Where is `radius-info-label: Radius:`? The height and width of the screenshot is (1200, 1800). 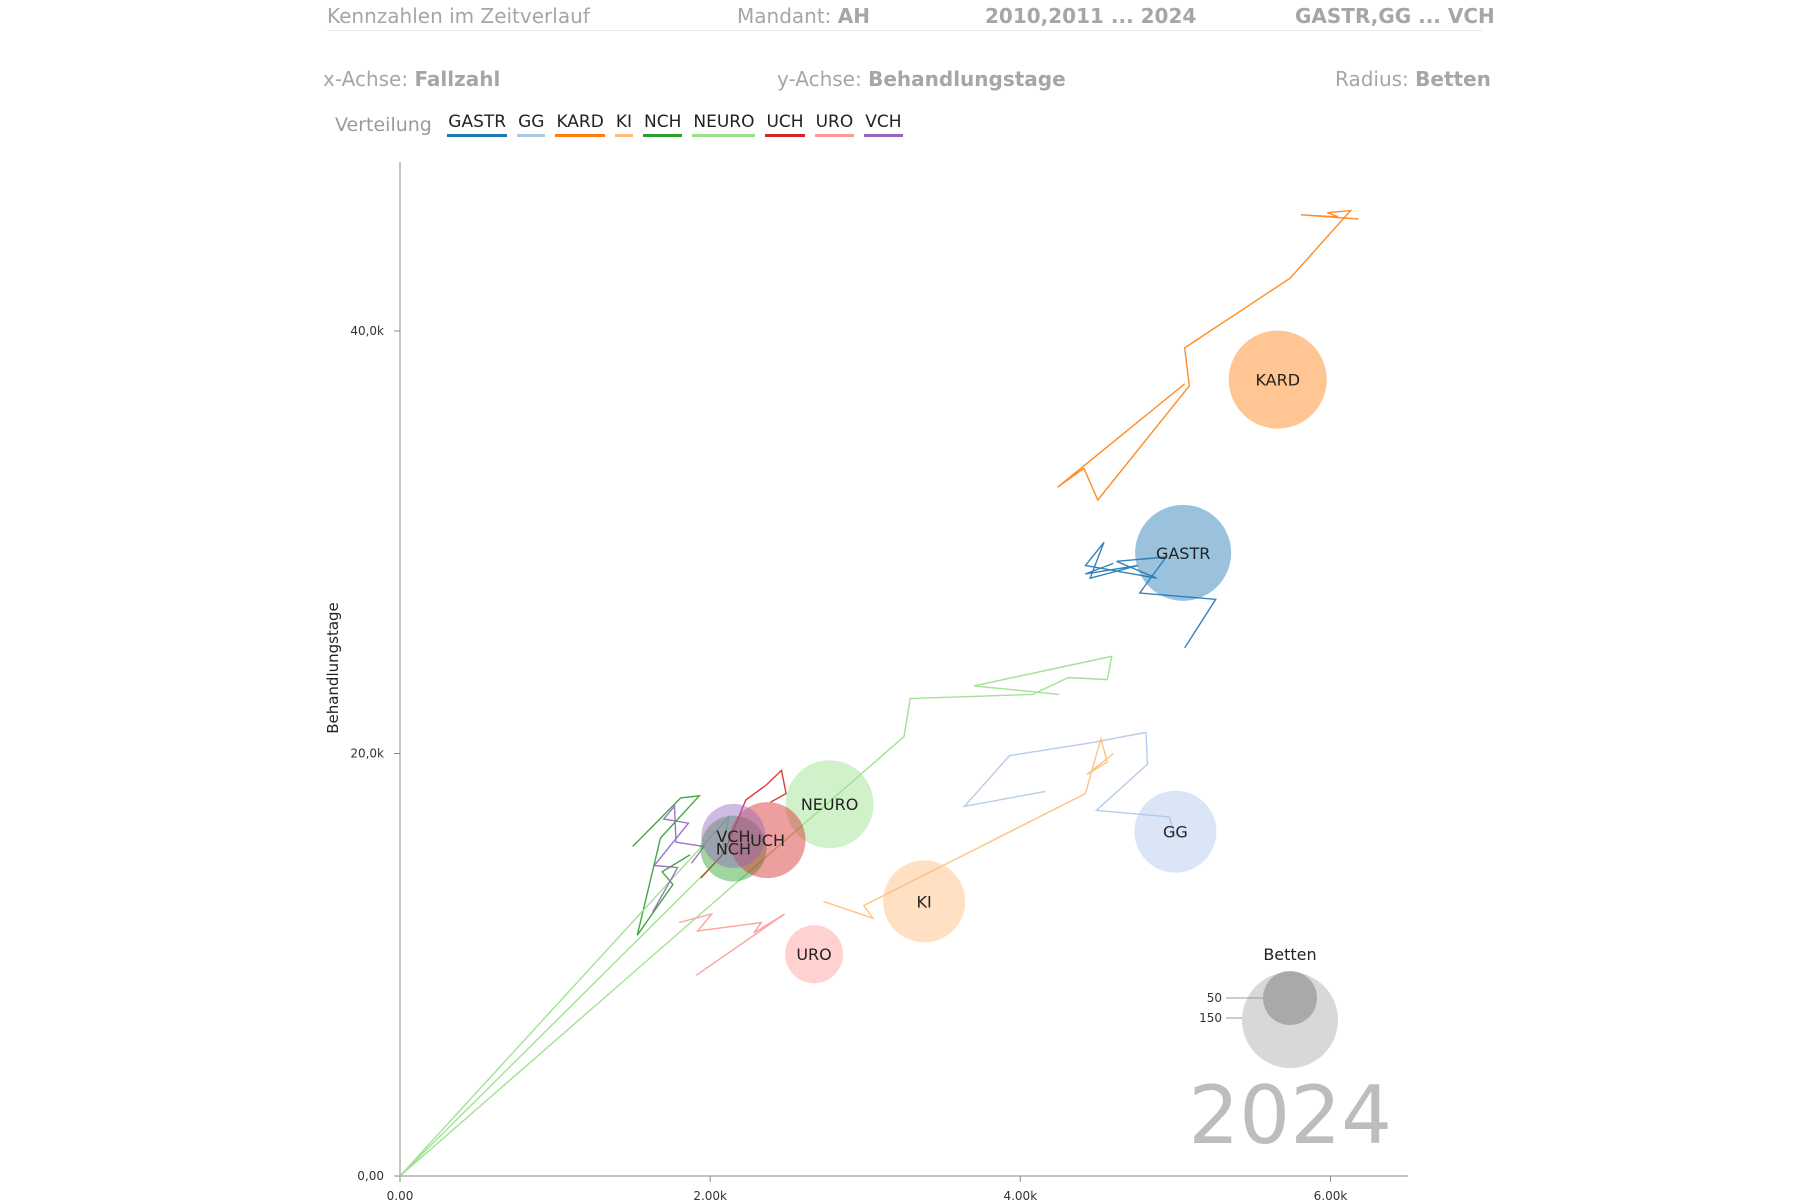 radius-info-label: Radius: is located at coordinates (1372, 79).